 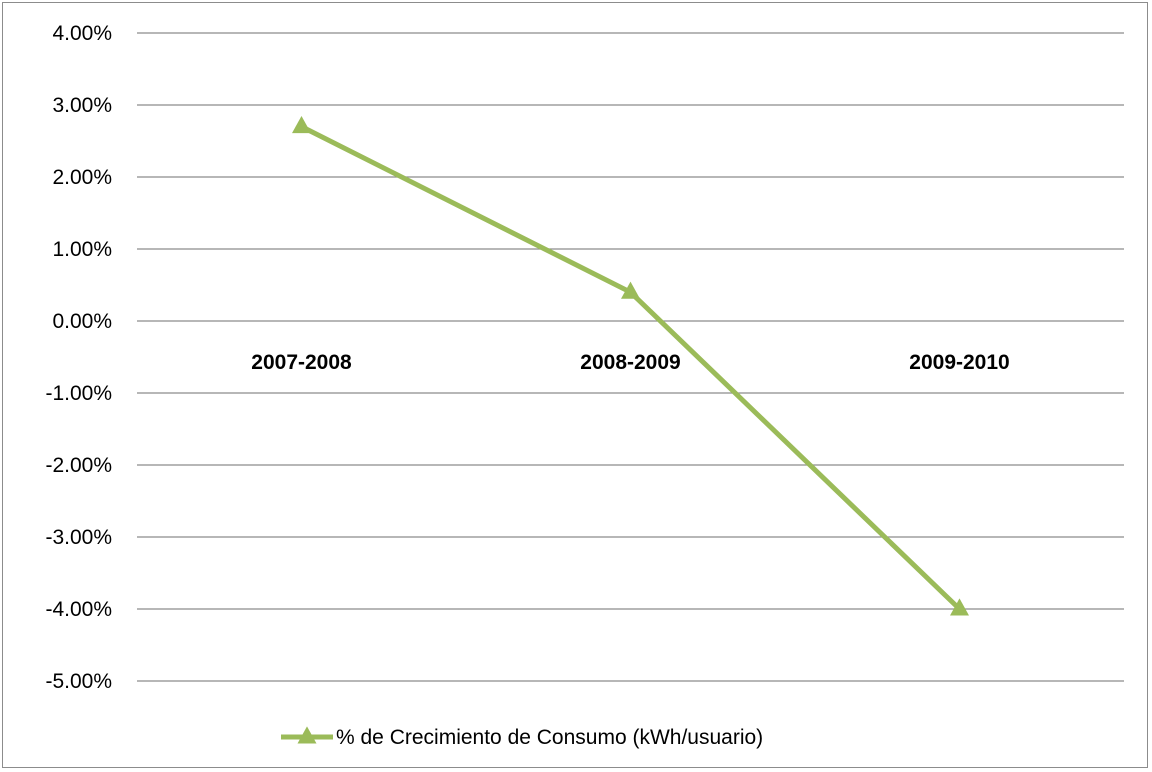 I want to click on x-axis-category-labels: 2007-2008 2008-2009 2009-2010, so click(x=630, y=362).